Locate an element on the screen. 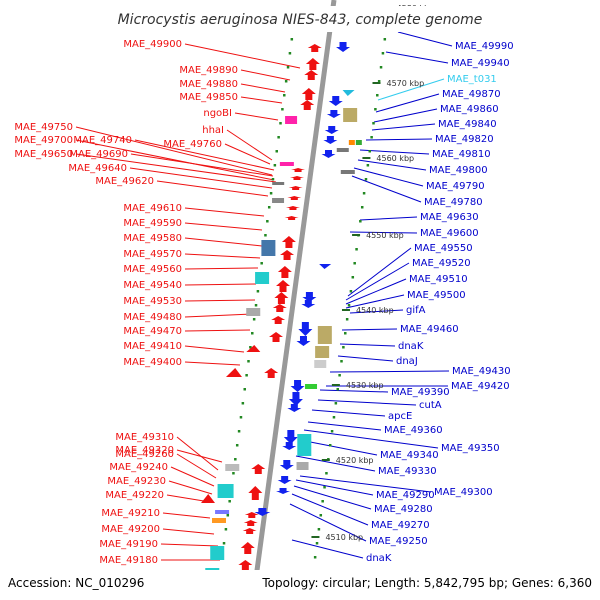 The height and width of the screenshot is (600, 600). kbp-label: 4540 kbp is located at coordinates (375, 310).